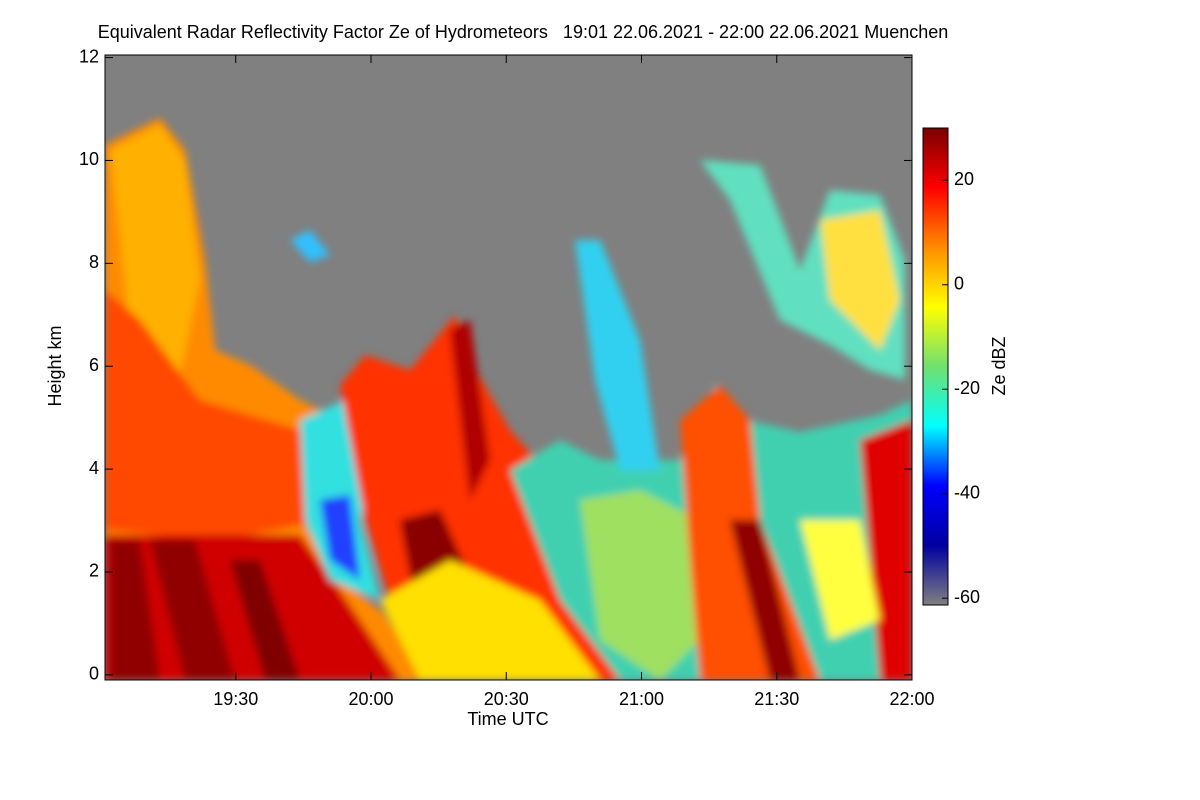 This screenshot has width=1200, height=800. I want to click on colorbar-tick-label: -20, so click(967, 388).